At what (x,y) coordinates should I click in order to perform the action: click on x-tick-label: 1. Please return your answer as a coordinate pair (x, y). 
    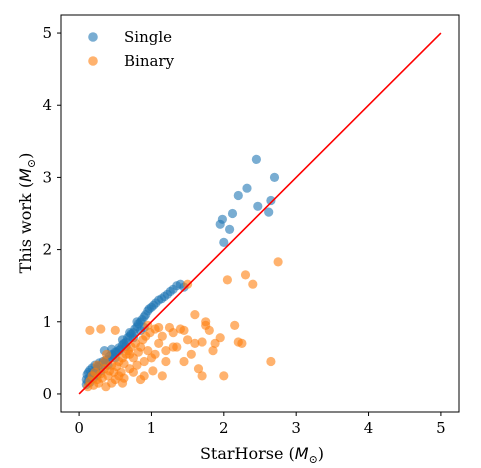
    Looking at the image, I should click on (152, 428).